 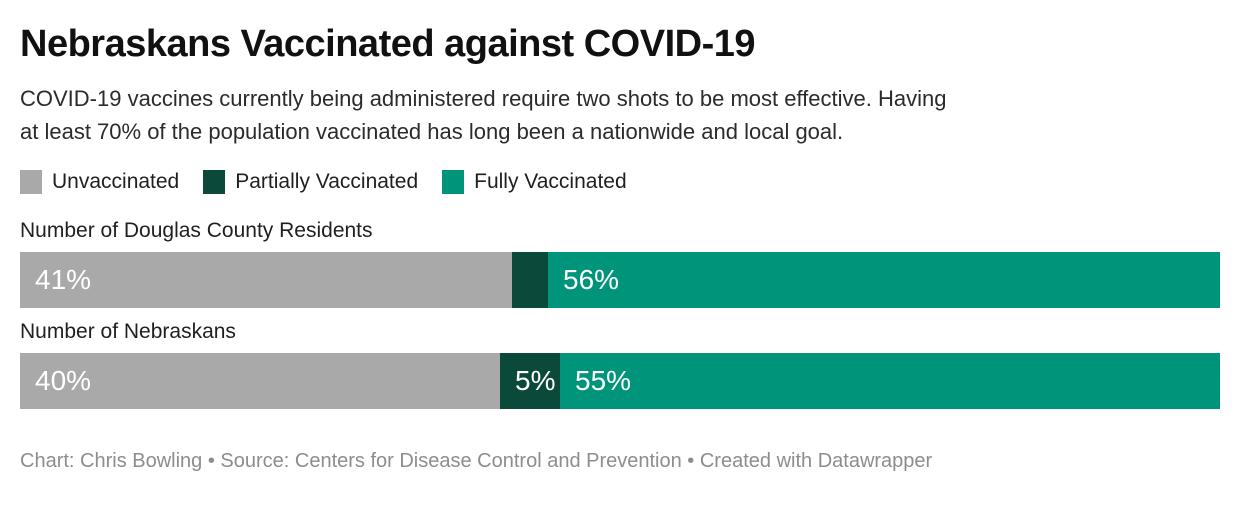 What do you see at coordinates (591, 279) in the screenshot?
I see `bar-value-label: 56%` at bounding box center [591, 279].